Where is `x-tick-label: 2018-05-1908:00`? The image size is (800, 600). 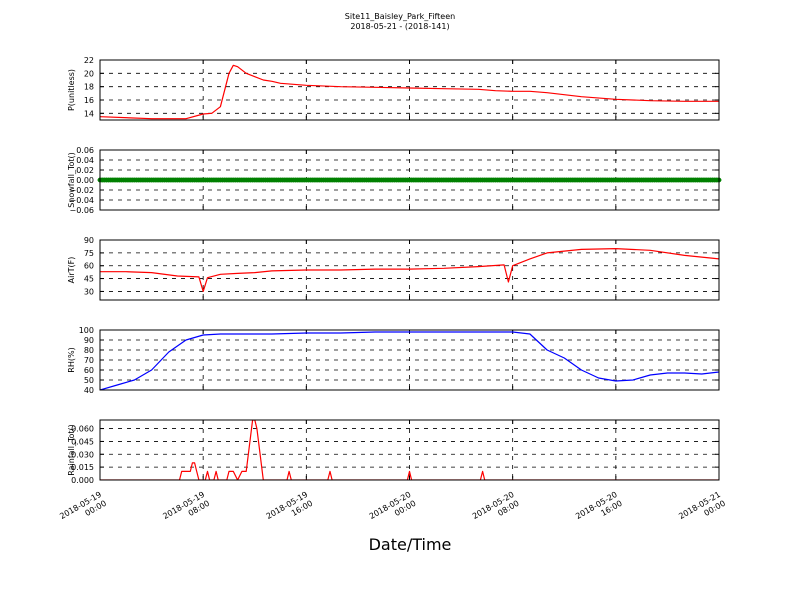 x-tick-label: 2018-05-1908:00 is located at coordinates (186, 510).